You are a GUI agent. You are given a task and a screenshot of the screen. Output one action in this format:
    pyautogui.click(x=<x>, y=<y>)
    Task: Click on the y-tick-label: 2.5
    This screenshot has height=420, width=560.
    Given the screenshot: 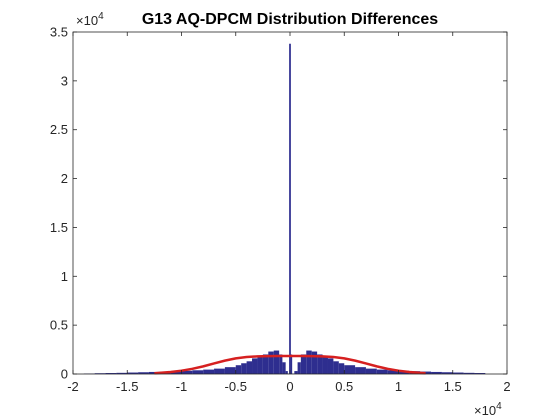 What is the action you would take?
    pyautogui.click(x=59, y=129)
    